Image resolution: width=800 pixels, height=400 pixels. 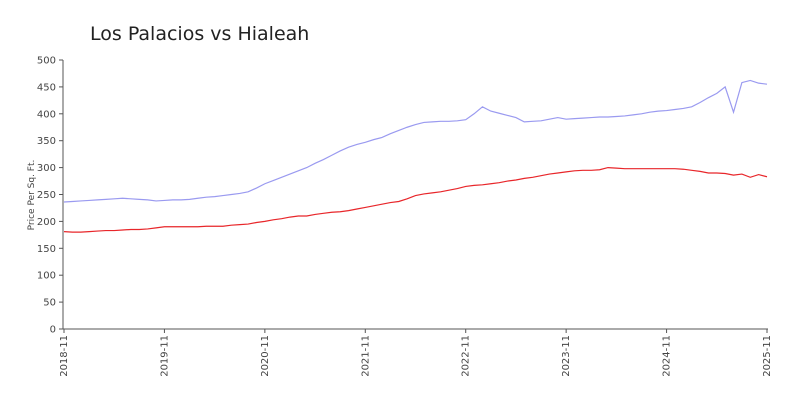 I want to click on y-tick-label: 500, so click(x=46, y=61).